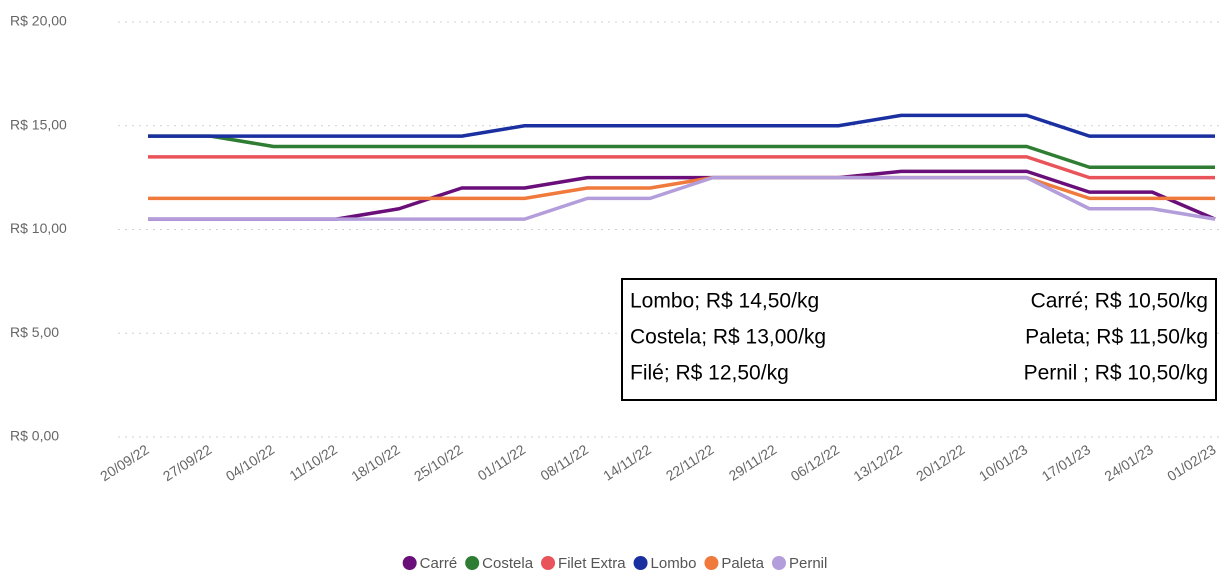  What do you see at coordinates (313, 462) in the screenshot?
I see `x-tick-label: 11/10/22` at bounding box center [313, 462].